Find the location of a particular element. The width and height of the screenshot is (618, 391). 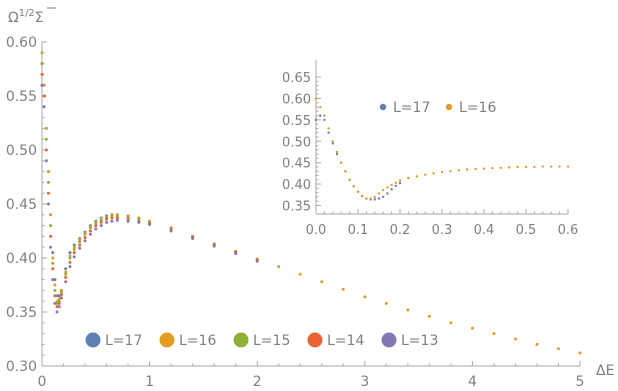

inset-y-tick-label: 0.40 is located at coordinates (296, 185).